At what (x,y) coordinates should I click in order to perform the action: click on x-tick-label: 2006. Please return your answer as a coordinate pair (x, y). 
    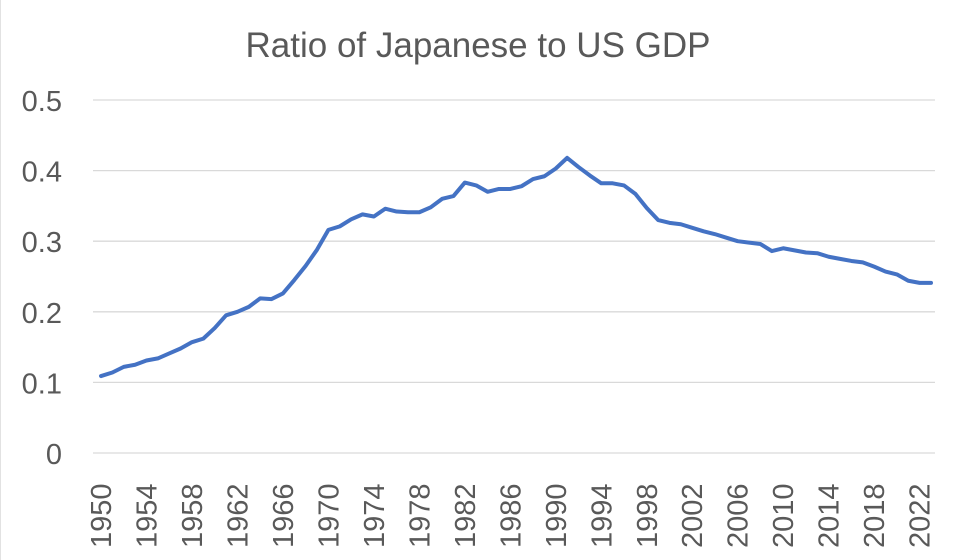
    Looking at the image, I should click on (739, 515).